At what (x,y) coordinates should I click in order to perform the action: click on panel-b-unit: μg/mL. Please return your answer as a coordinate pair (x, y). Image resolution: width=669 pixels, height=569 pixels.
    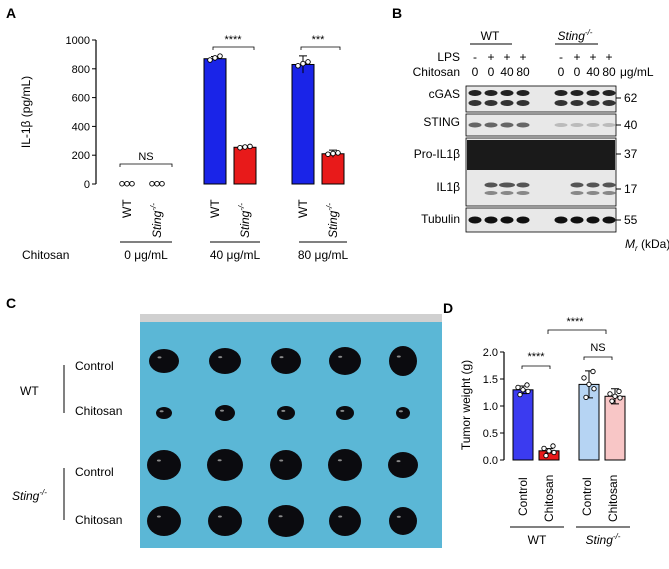
    Looking at the image, I should click on (637, 72).